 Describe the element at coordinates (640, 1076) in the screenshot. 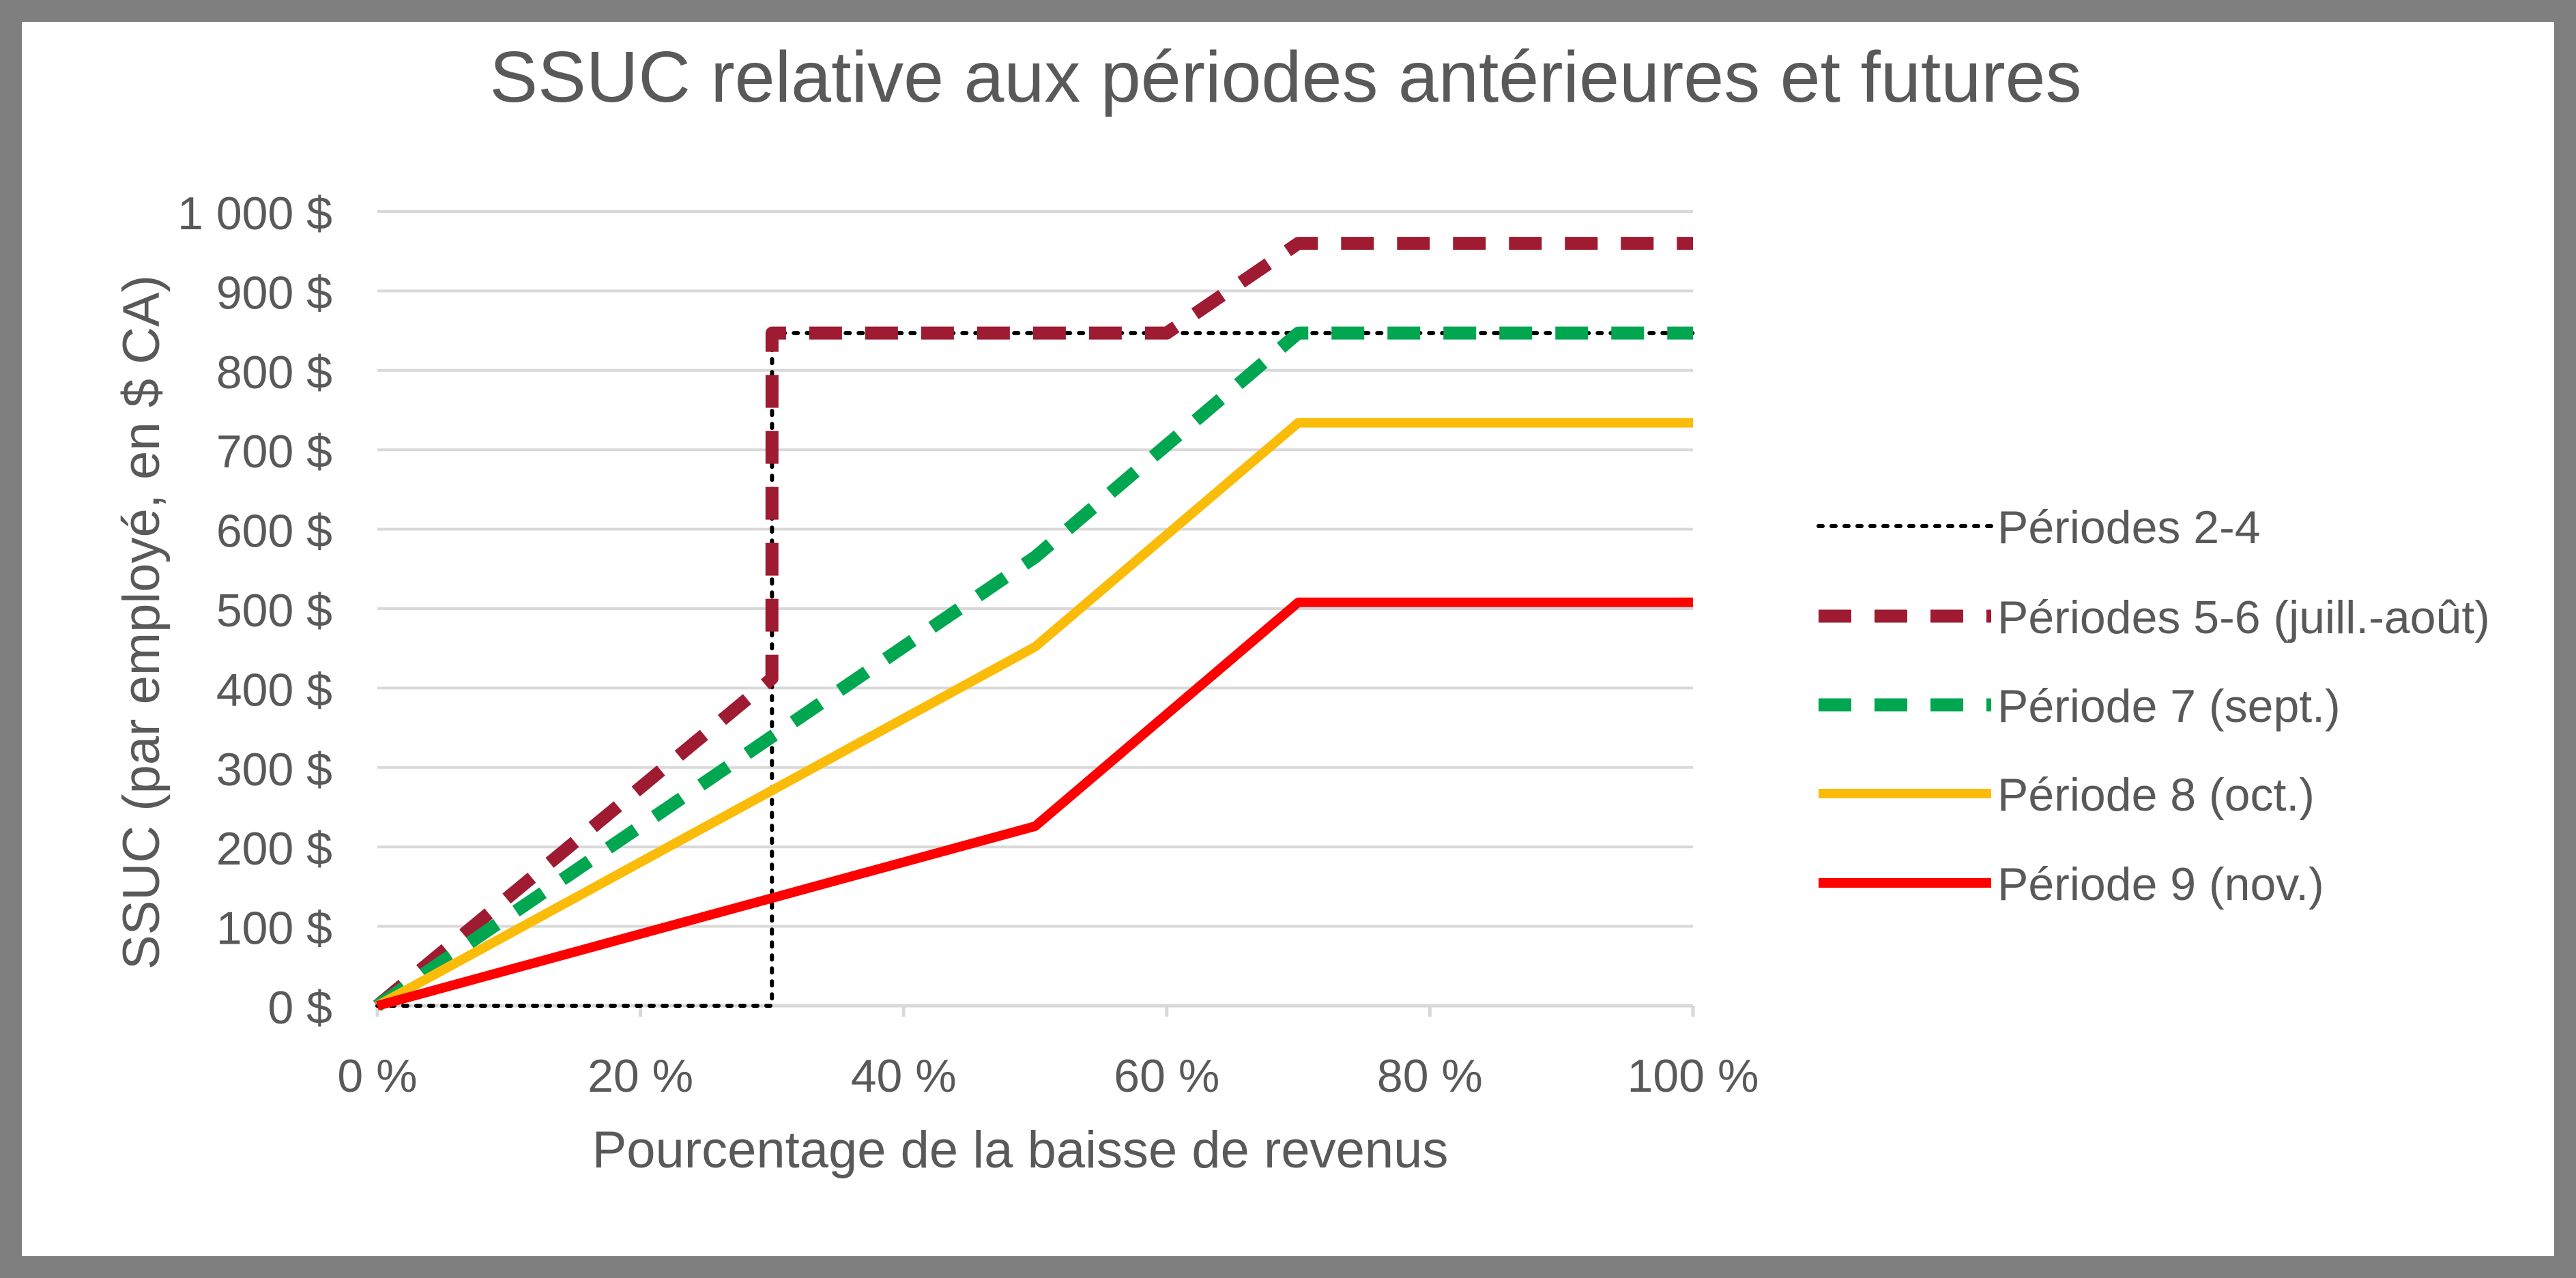

I see `x-tick-label: 20 %` at that location.